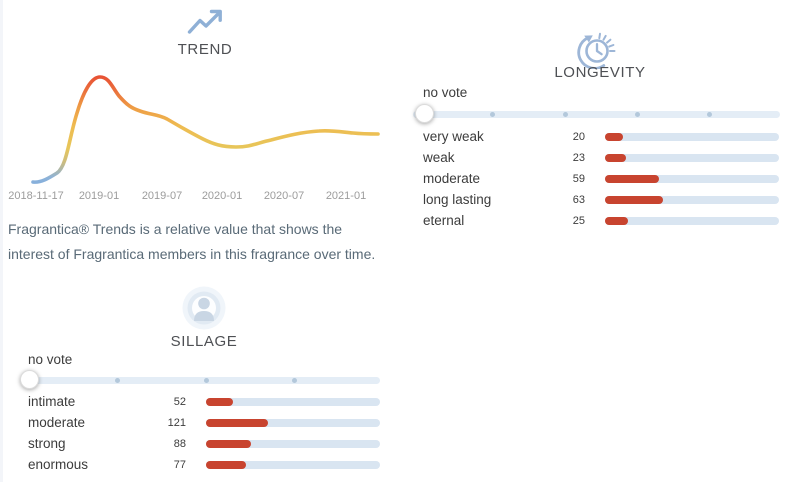 This screenshot has height=482, width=791. Describe the element at coordinates (601, 157) in the screenshot. I see `vote-row-weak: weak 23` at that location.